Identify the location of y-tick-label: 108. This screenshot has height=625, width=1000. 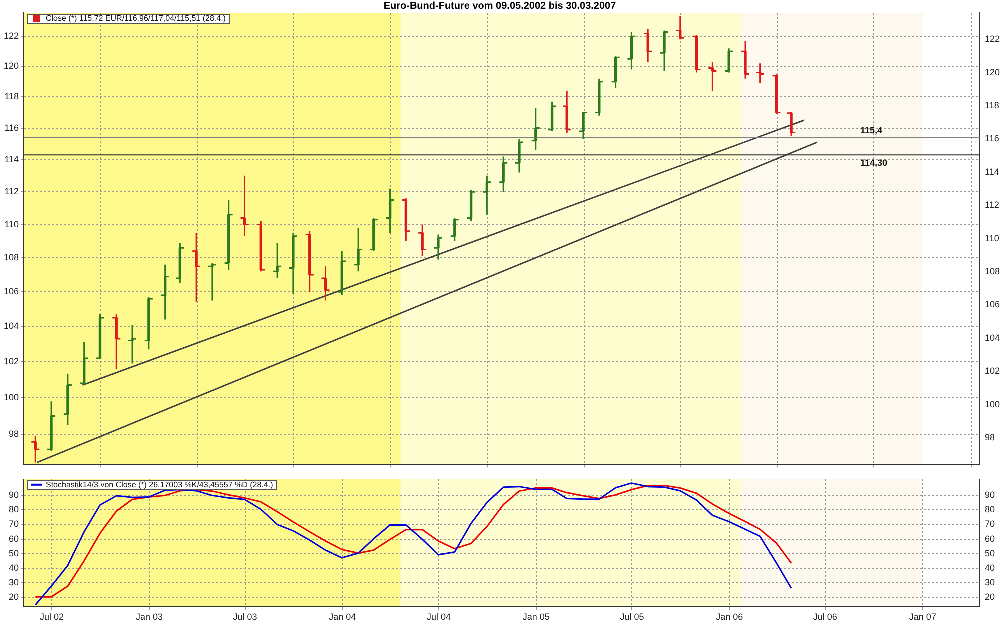
(11, 257).